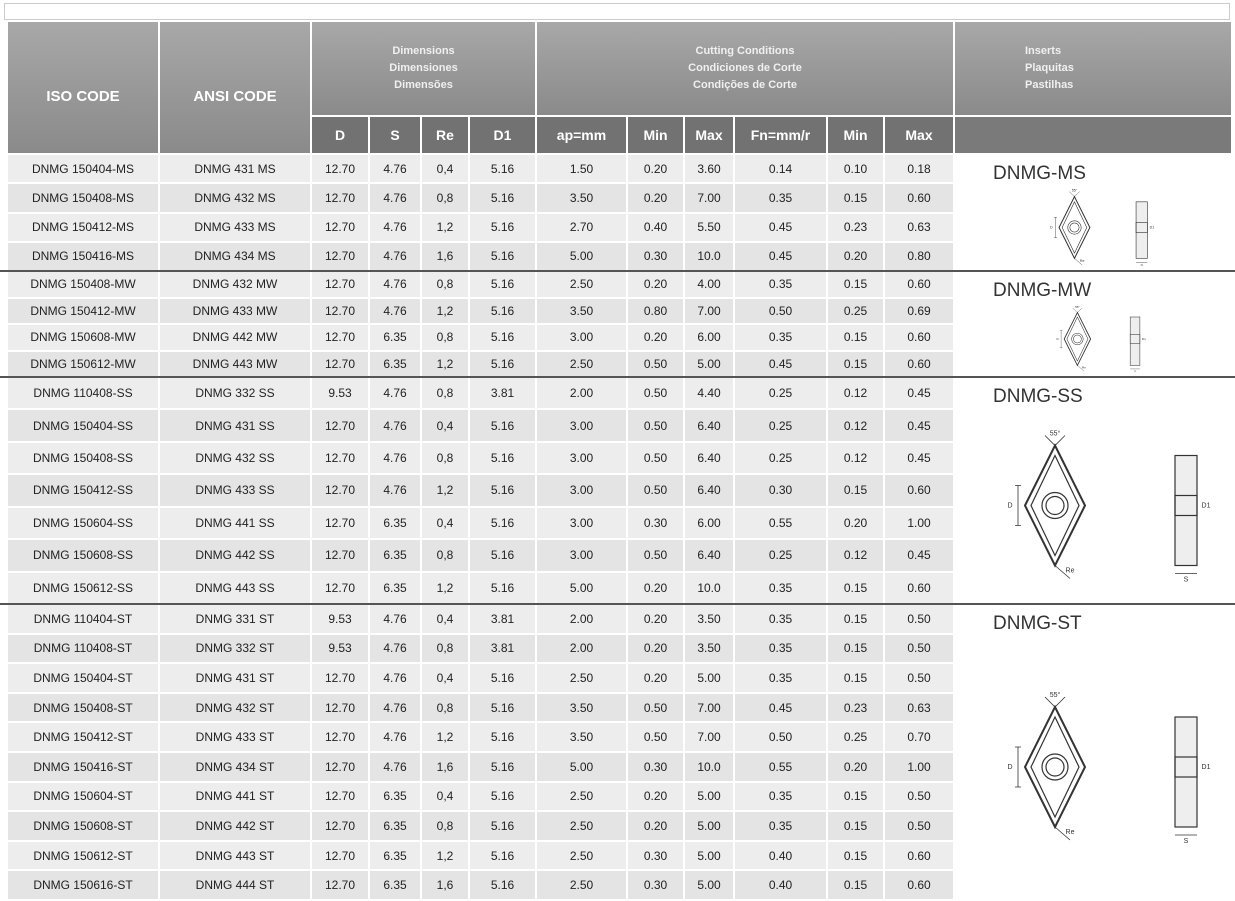  What do you see at coordinates (655, 227) in the screenshot?
I see `table-cell: 0.40` at bounding box center [655, 227].